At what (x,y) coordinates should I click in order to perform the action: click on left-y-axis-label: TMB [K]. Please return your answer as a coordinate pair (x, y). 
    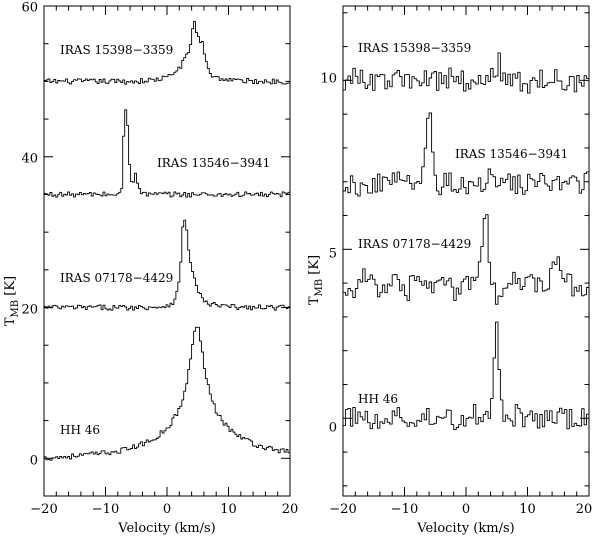
    Looking at the image, I should click on (12, 301).